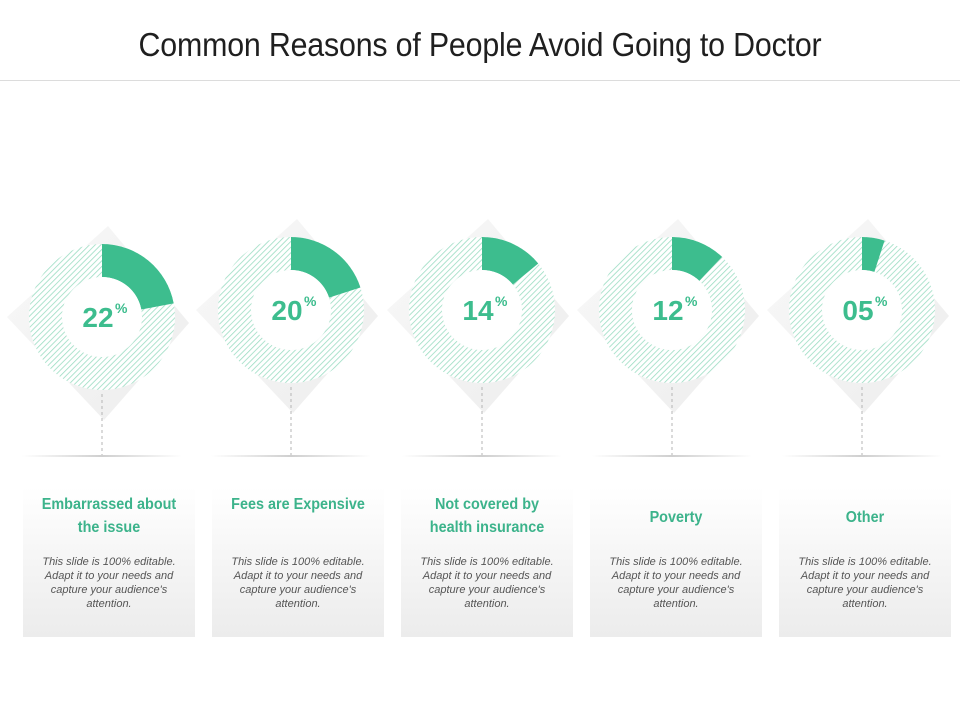  I want to click on card-title: Not covered by health insurance, so click(487, 516).